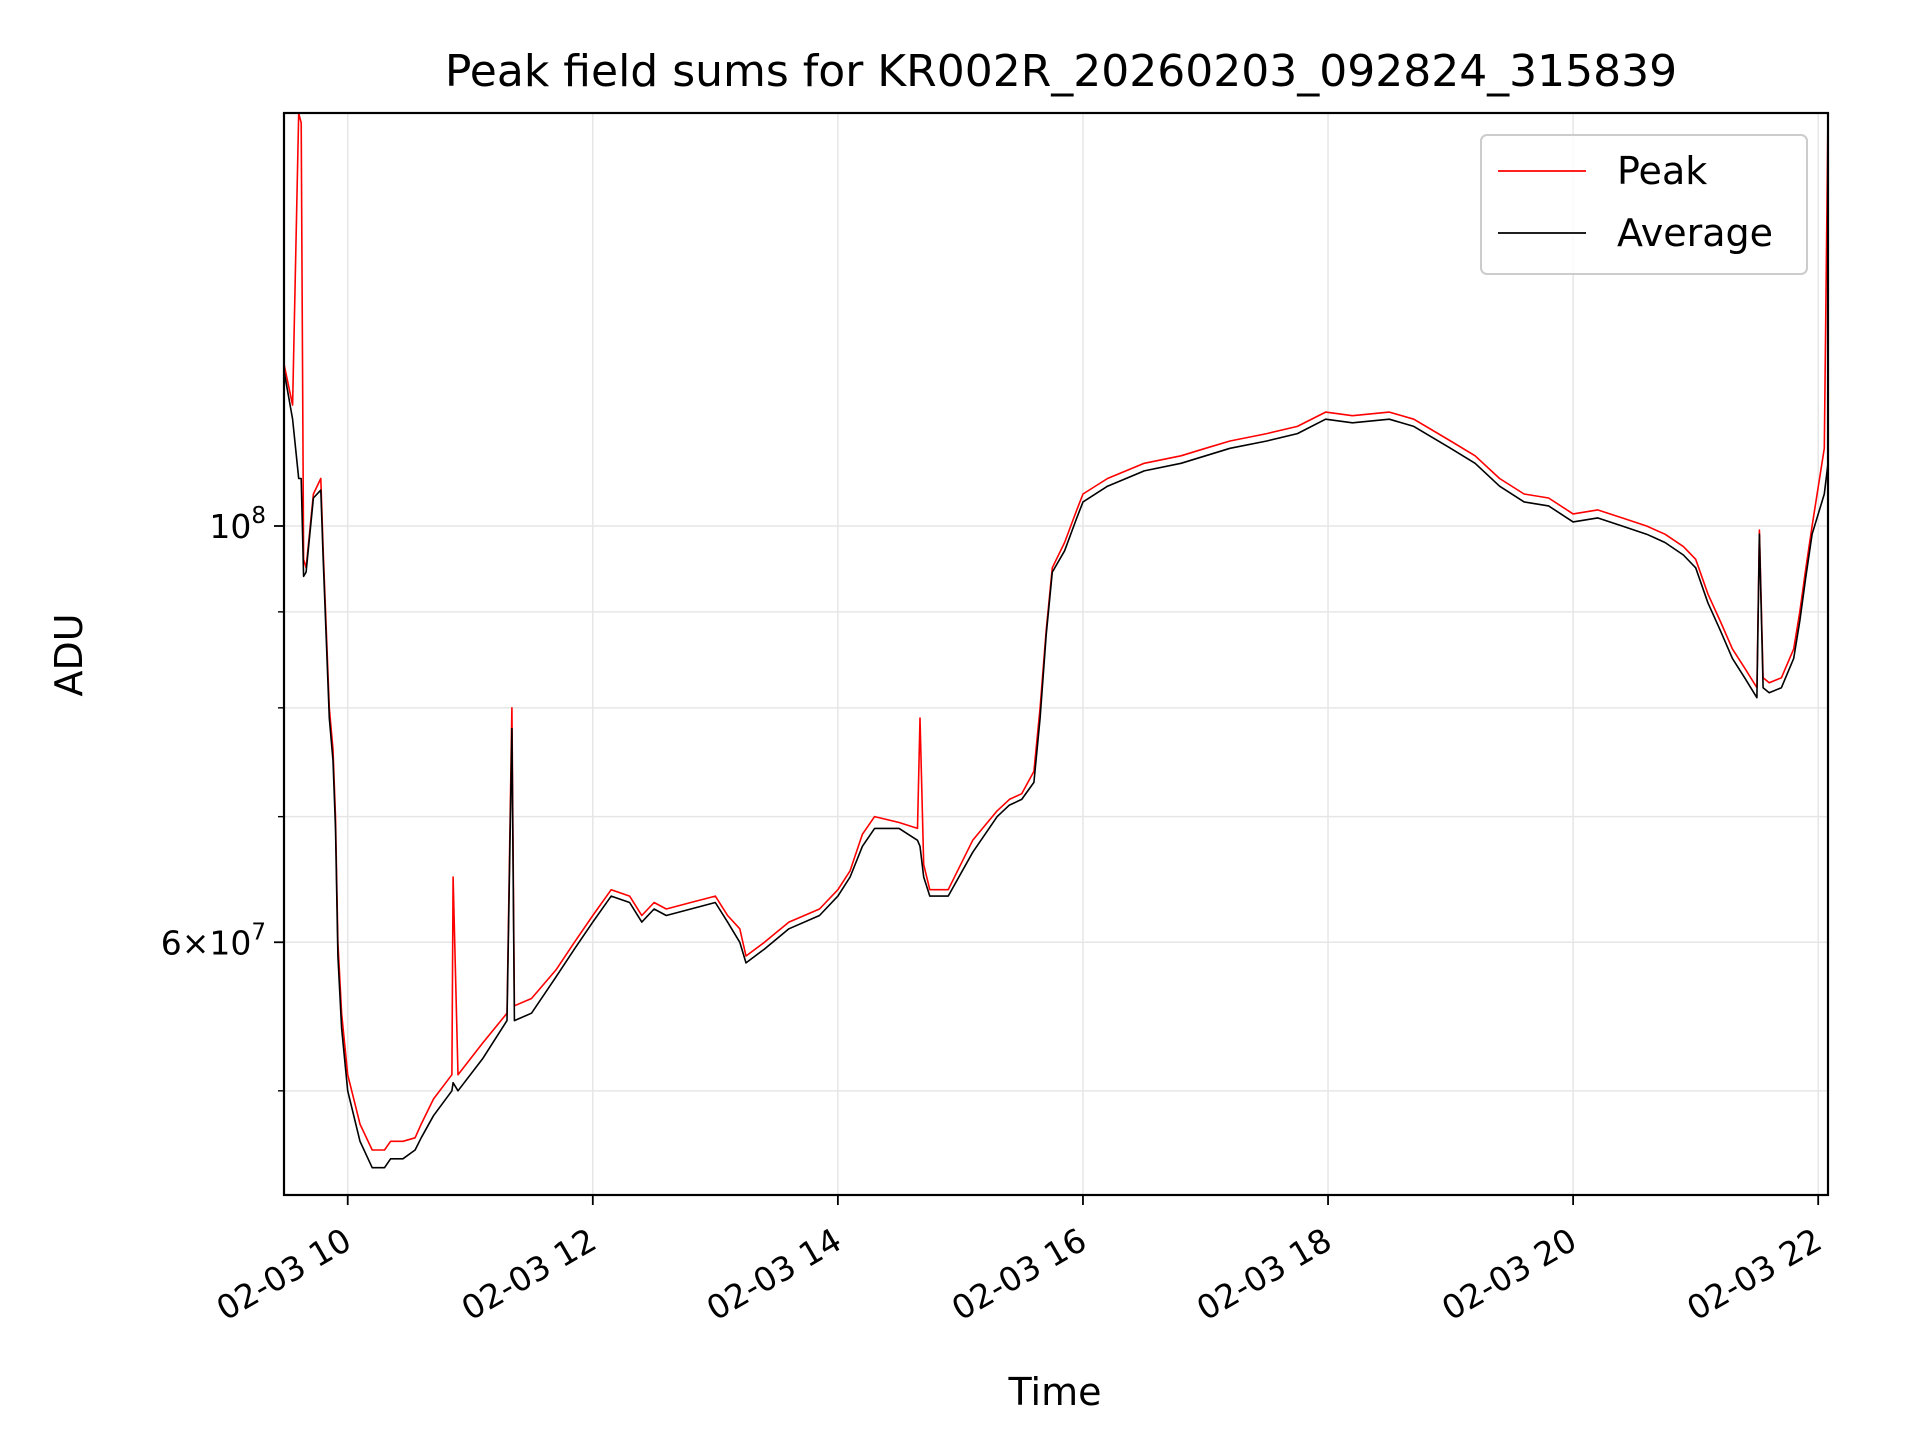 Image resolution: width=1920 pixels, height=1440 pixels. I want to click on y-tick-label: 108, so click(237, 524).